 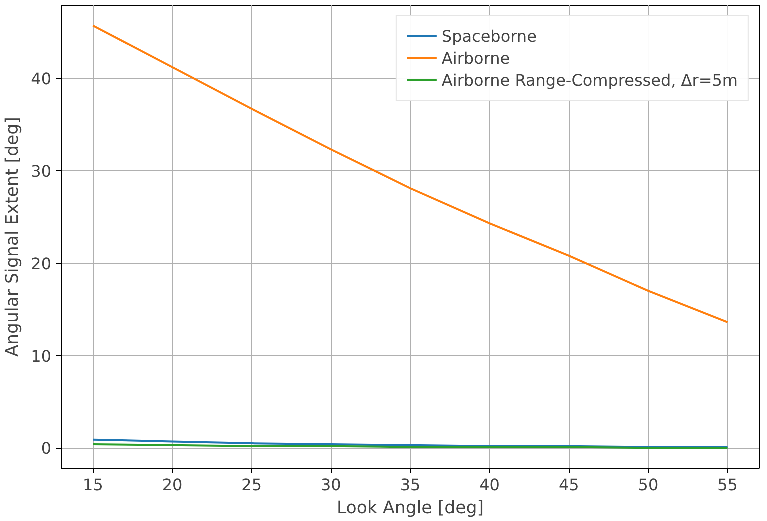 What do you see at coordinates (476, 58) in the screenshot?
I see `legend-label: Airborne` at bounding box center [476, 58].